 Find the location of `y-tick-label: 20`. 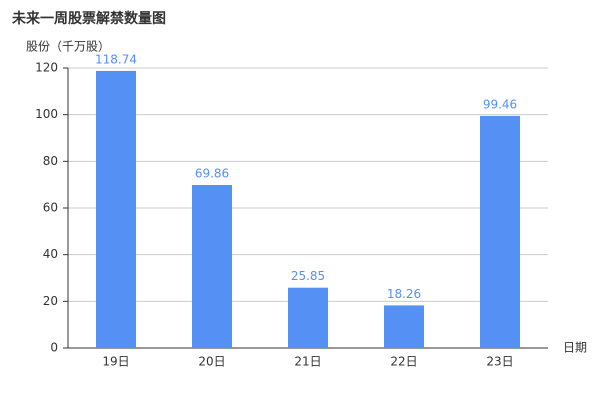

y-tick-label: 20 is located at coordinates (50, 301).